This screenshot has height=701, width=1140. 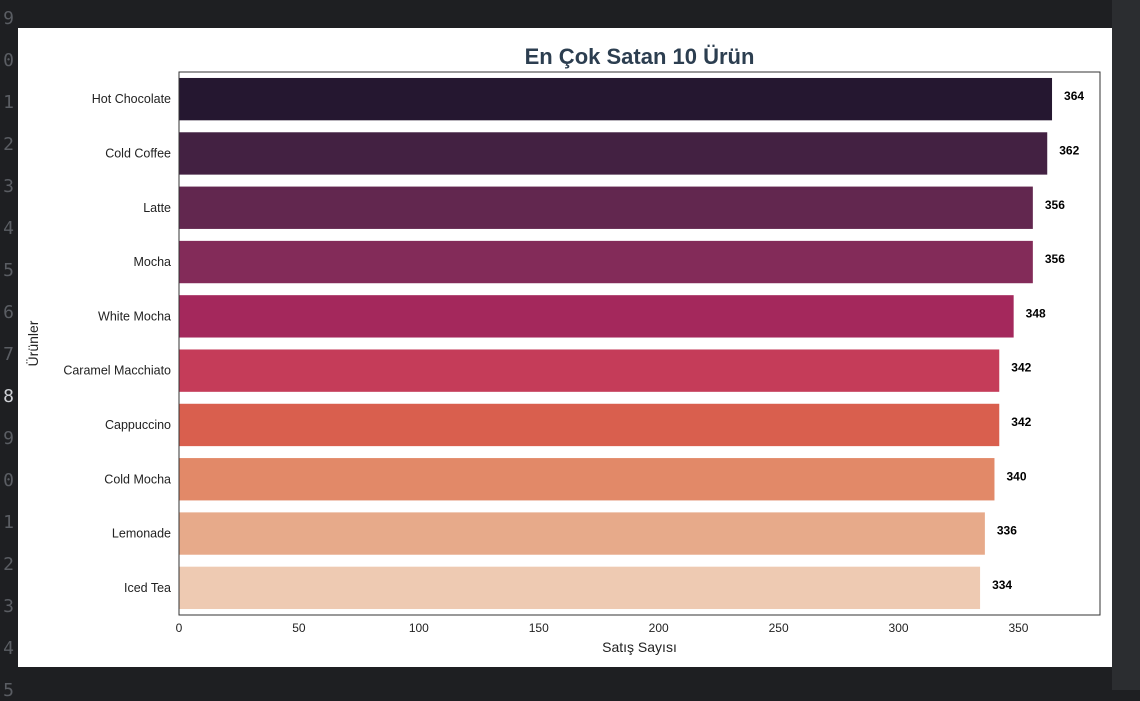 What do you see at coordinates (1007, 531) in the screenshot?
I see `value-label: 336` at bounding box center [1007, 531].